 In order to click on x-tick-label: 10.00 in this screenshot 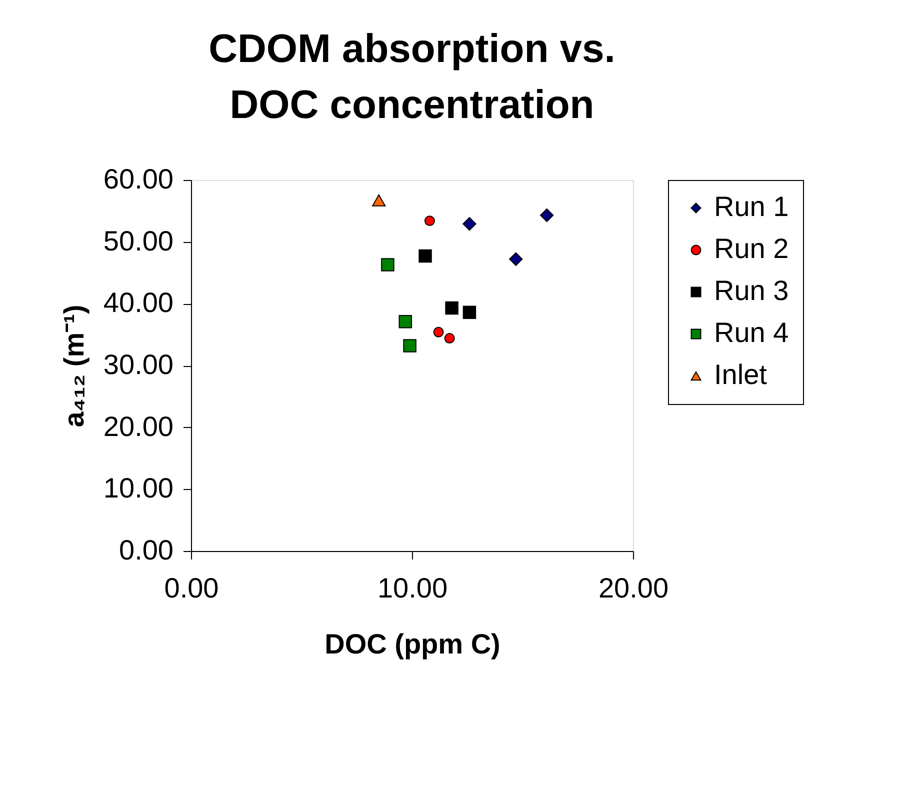, I will do `click(412, 588)`.